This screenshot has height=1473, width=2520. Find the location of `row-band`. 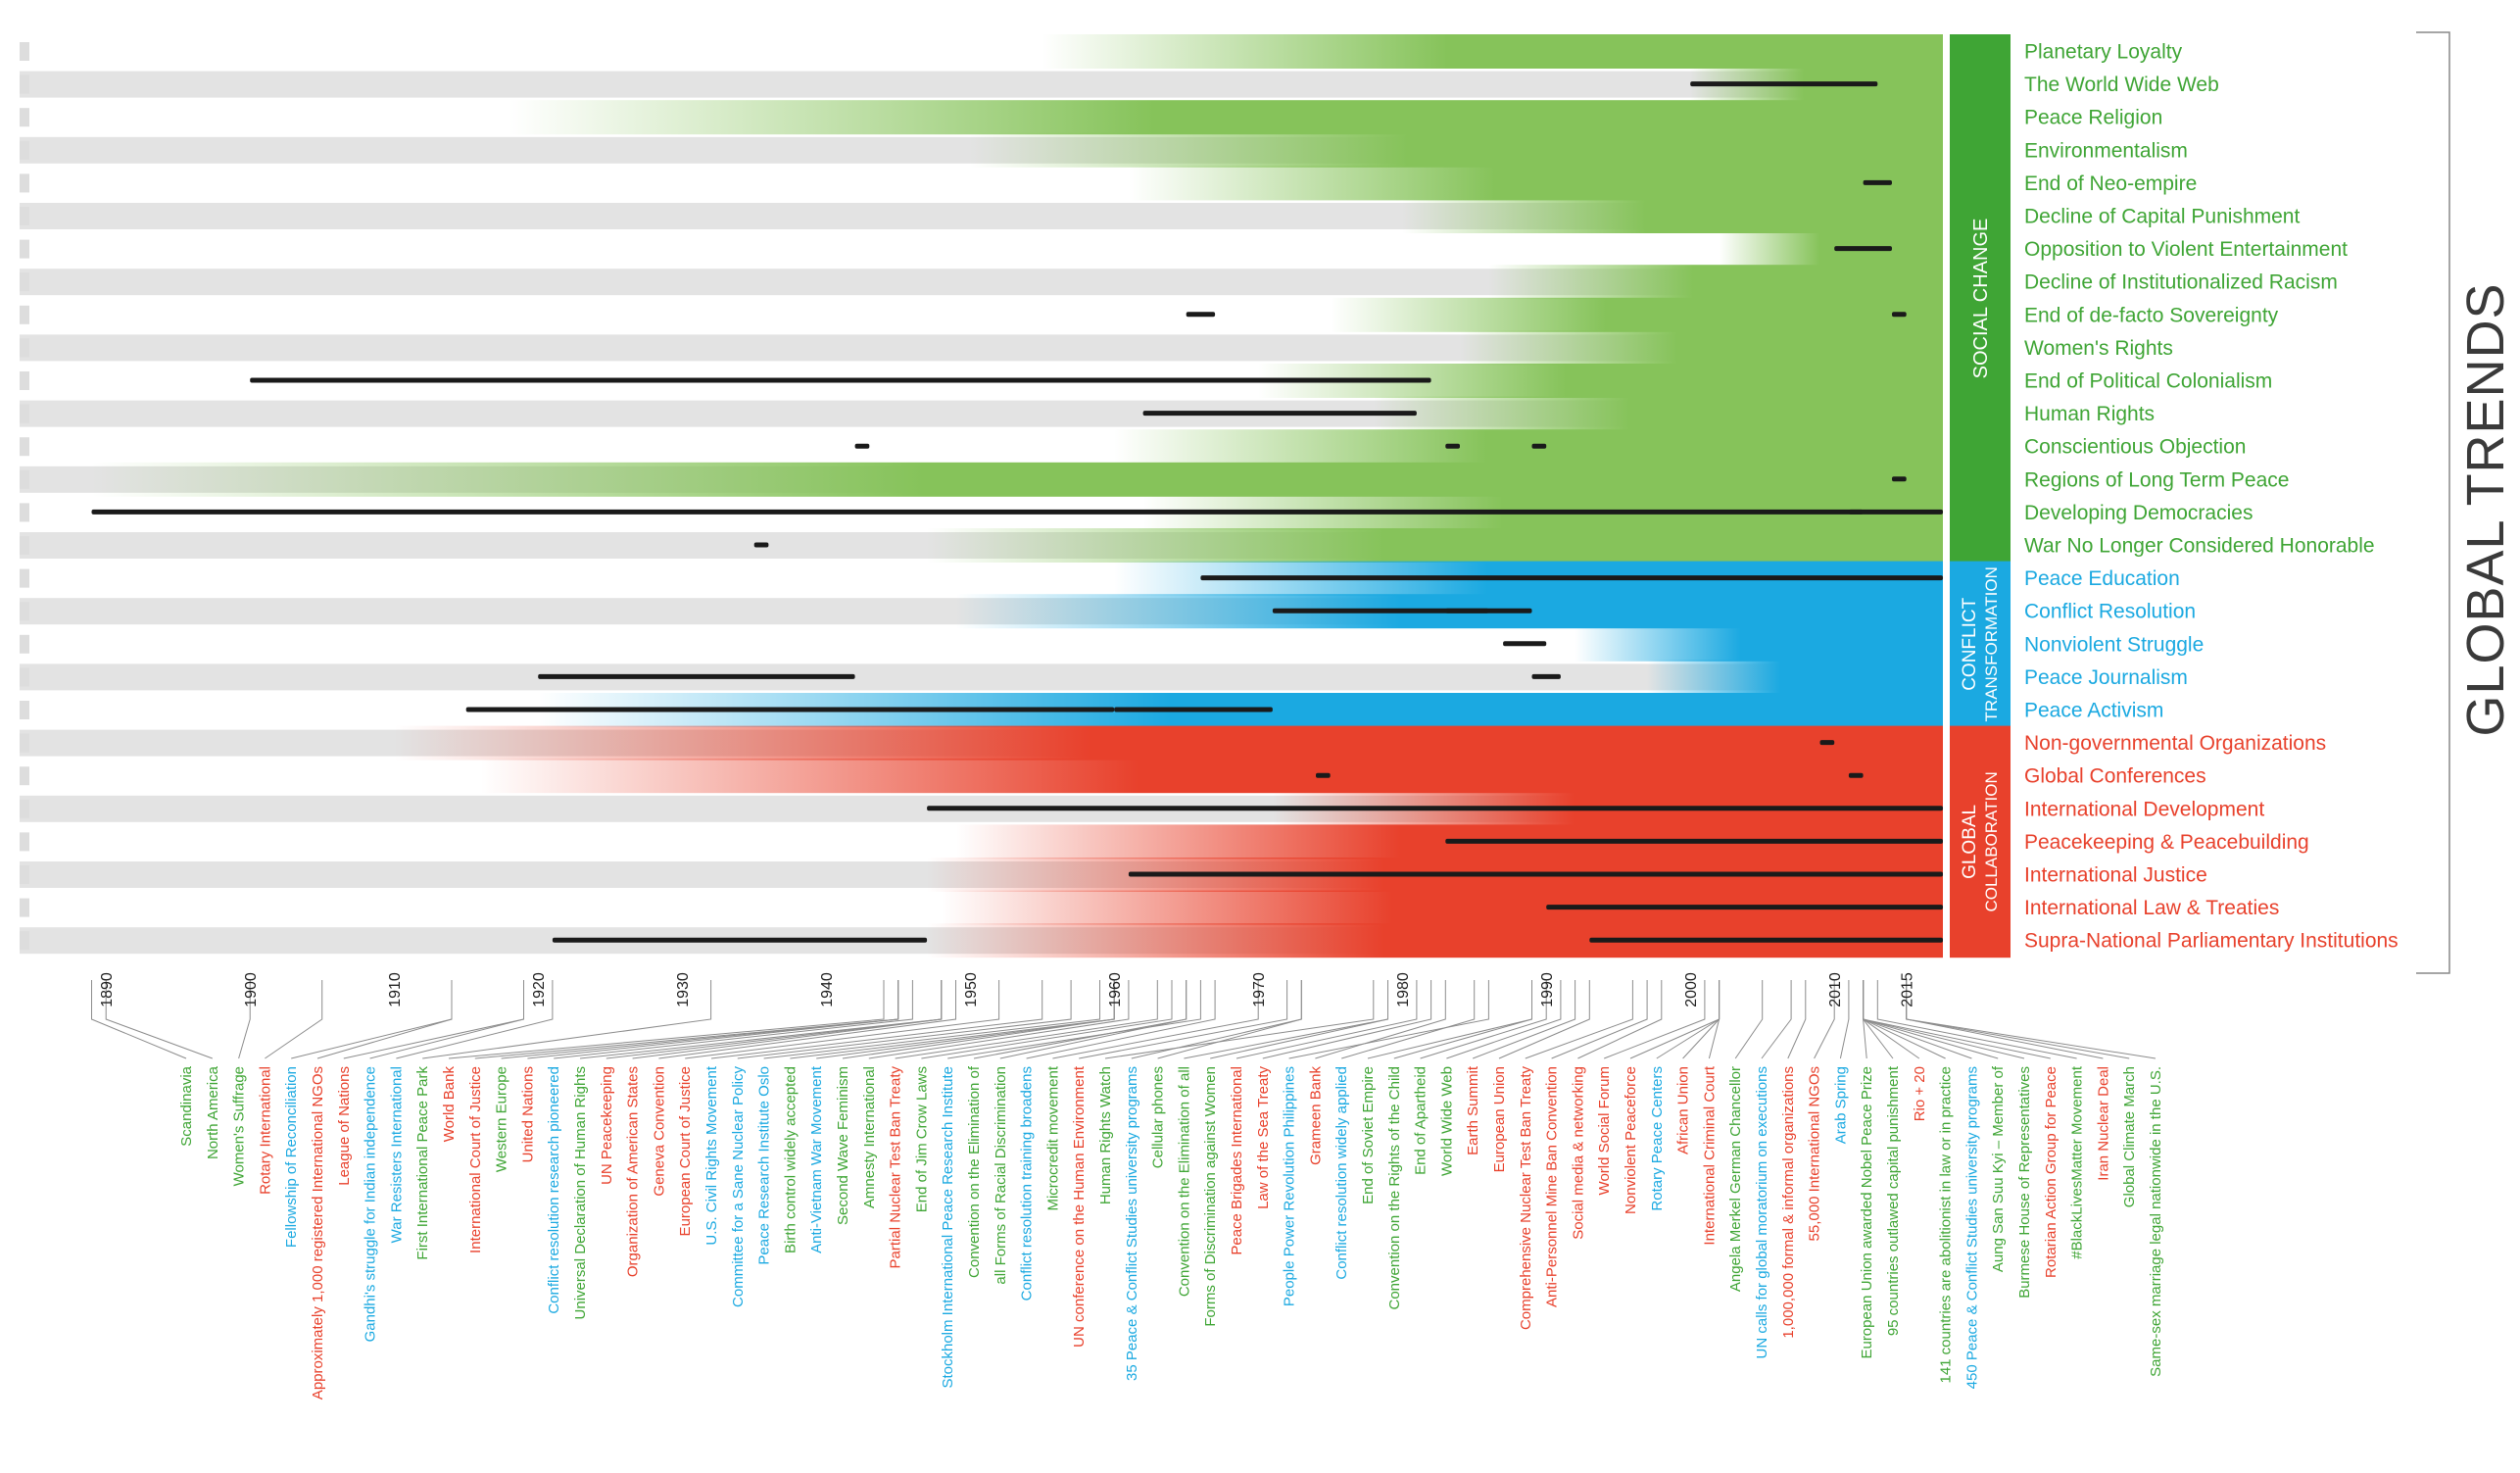

row-band is located at coordinates (981, 677).